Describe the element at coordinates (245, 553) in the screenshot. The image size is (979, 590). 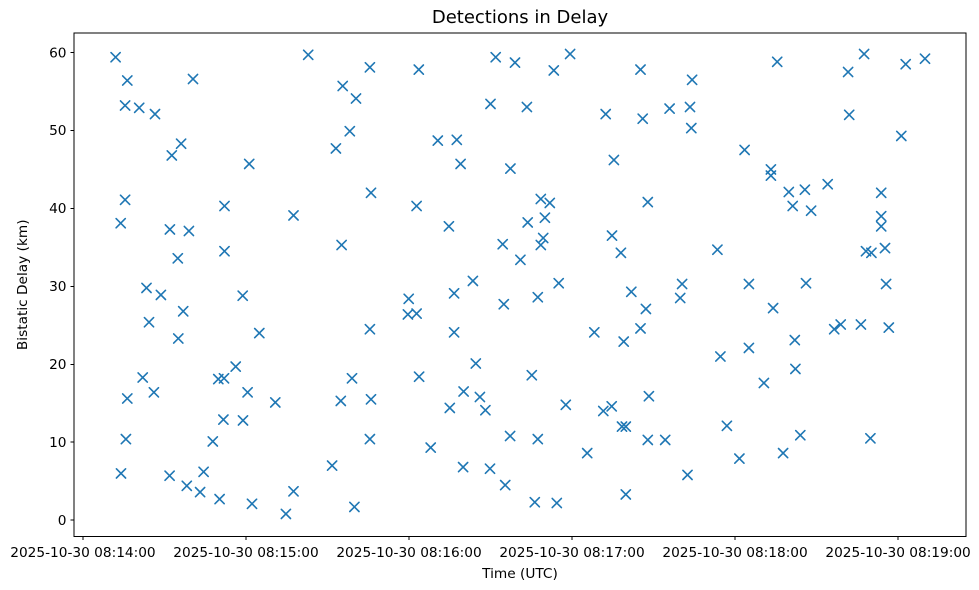
I see `x-tick-label: 2025-10-30 08:15:00` at that location.